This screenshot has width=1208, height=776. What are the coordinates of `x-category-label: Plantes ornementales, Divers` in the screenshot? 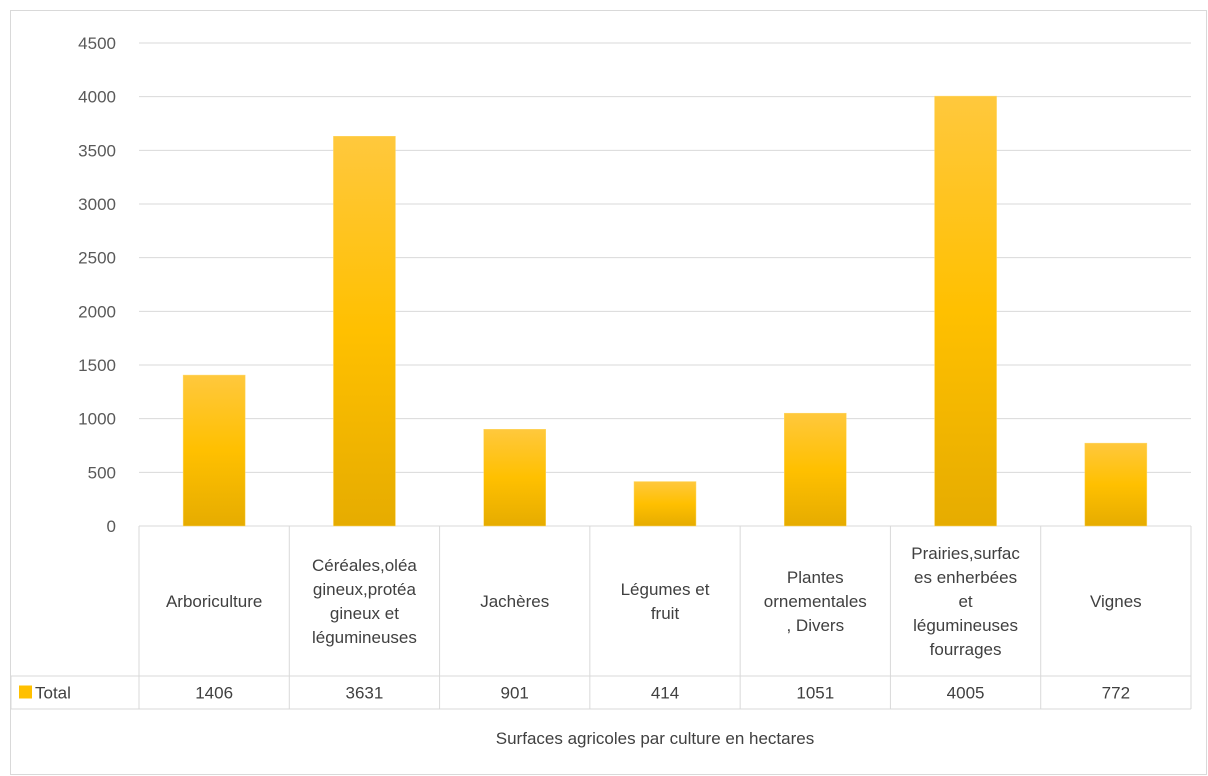 It's located at (815, 601).